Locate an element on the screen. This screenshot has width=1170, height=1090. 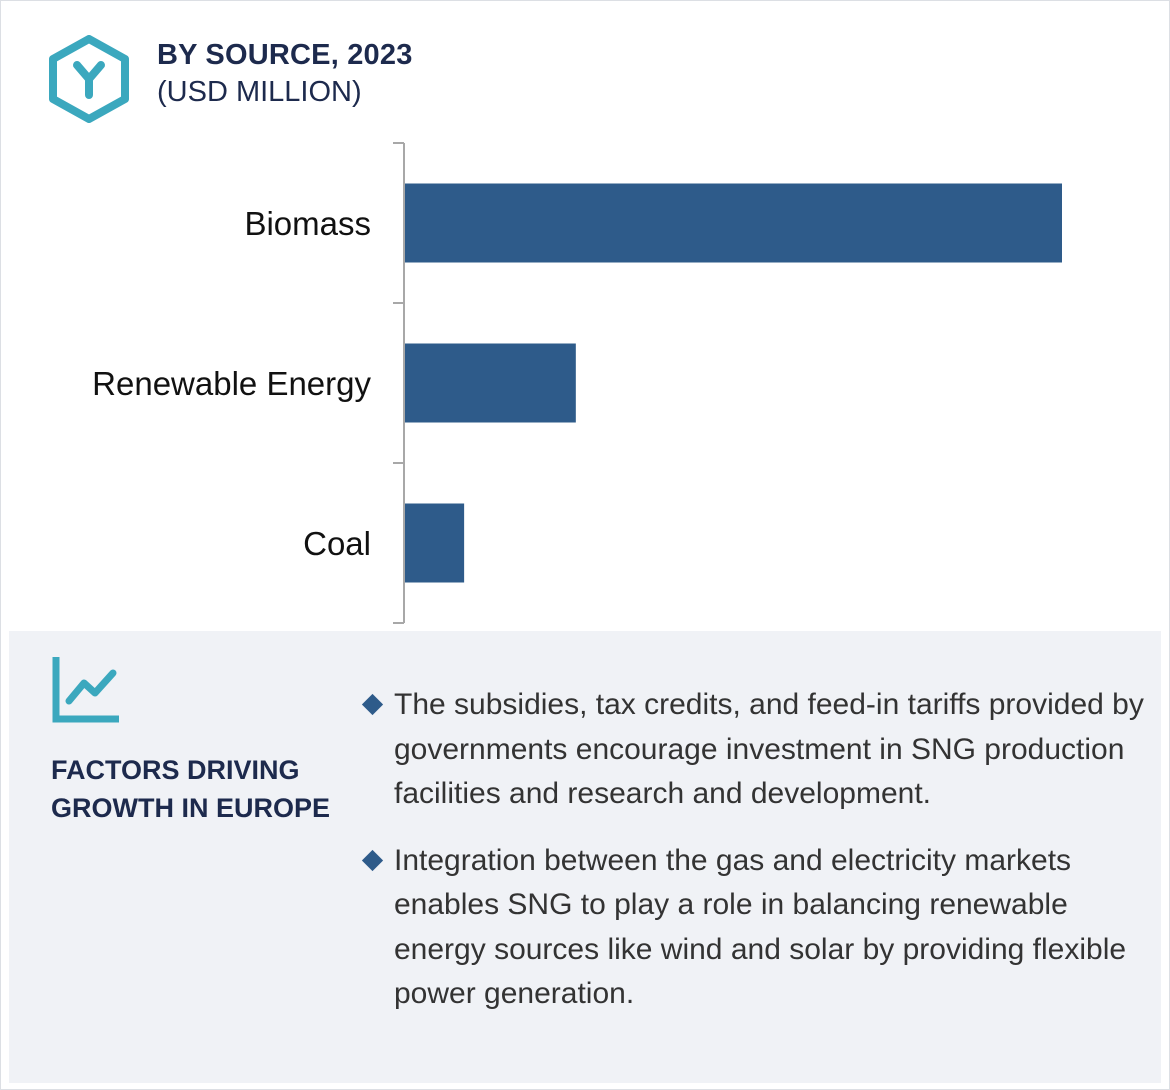
bar-renewable-energy is located at coordinates (490, 383).